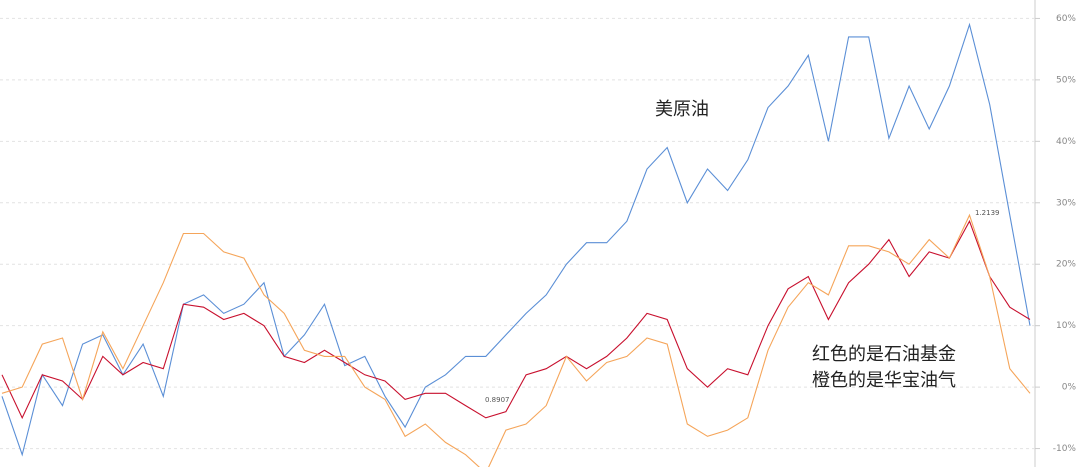 The image size is (1080, 467). What do you see at coordinates (1066, 265) in the screenshot?
I see `y-tick-label: 20%` at bounding box center [1066, 265].